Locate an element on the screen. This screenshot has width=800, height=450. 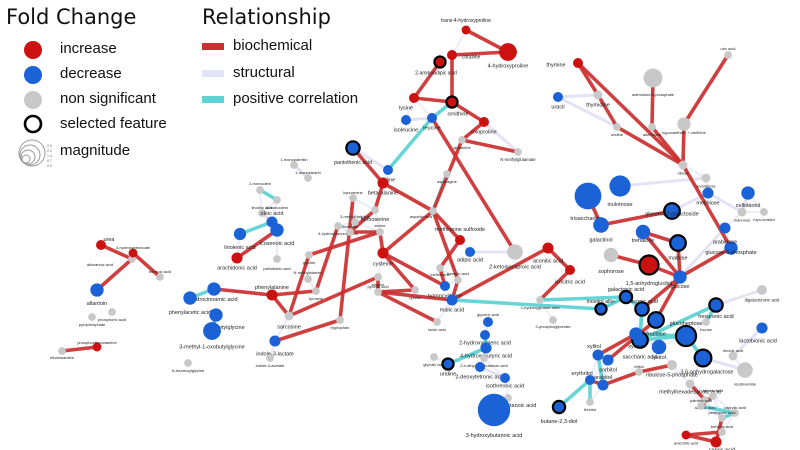
node-glycine: glycine is located at coordinates (309, 258).